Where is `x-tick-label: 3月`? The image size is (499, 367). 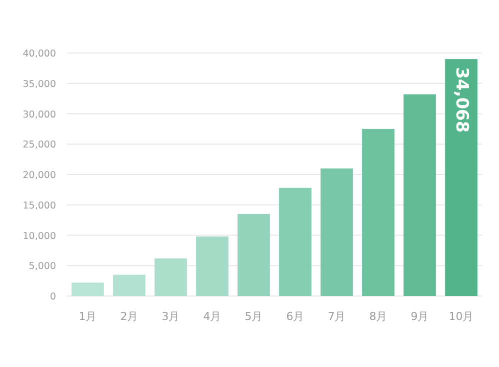
x-tick-label: 3月 is located at coordinates (171, 316).